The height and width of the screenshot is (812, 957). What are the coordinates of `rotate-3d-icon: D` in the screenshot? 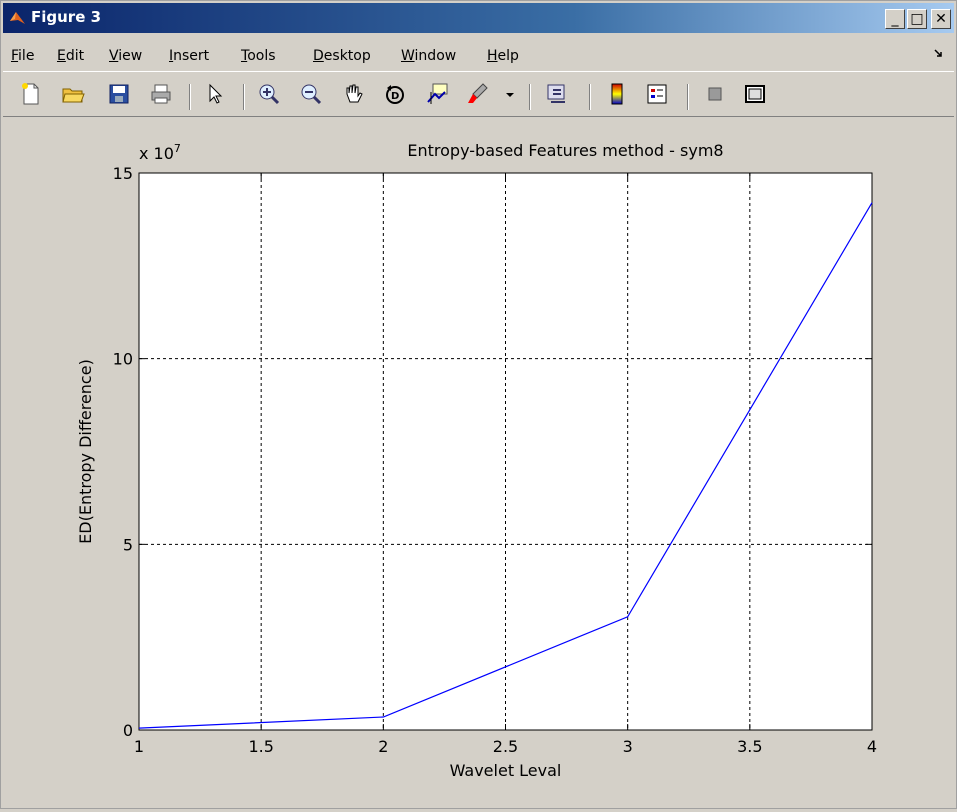 It's located at (395, 94).